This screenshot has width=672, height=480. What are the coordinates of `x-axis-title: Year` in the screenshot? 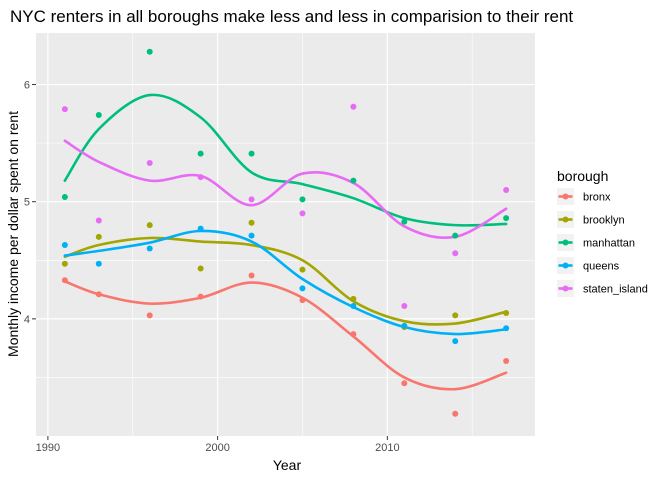 It's located at (287, 465).